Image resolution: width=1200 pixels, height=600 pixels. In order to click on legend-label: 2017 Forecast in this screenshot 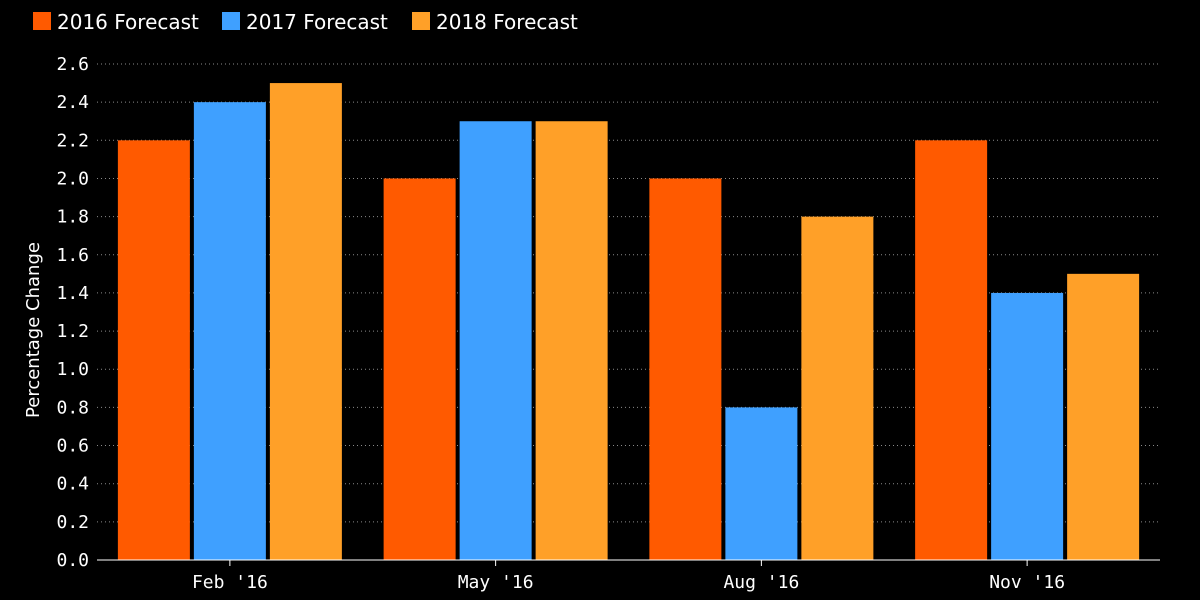, I will do `click(317, 22)`.